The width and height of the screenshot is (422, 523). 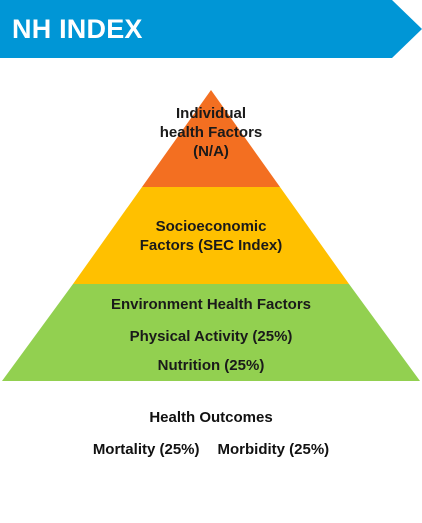 I want to click on tier-line: (N/A), so click(x=211, y=151).